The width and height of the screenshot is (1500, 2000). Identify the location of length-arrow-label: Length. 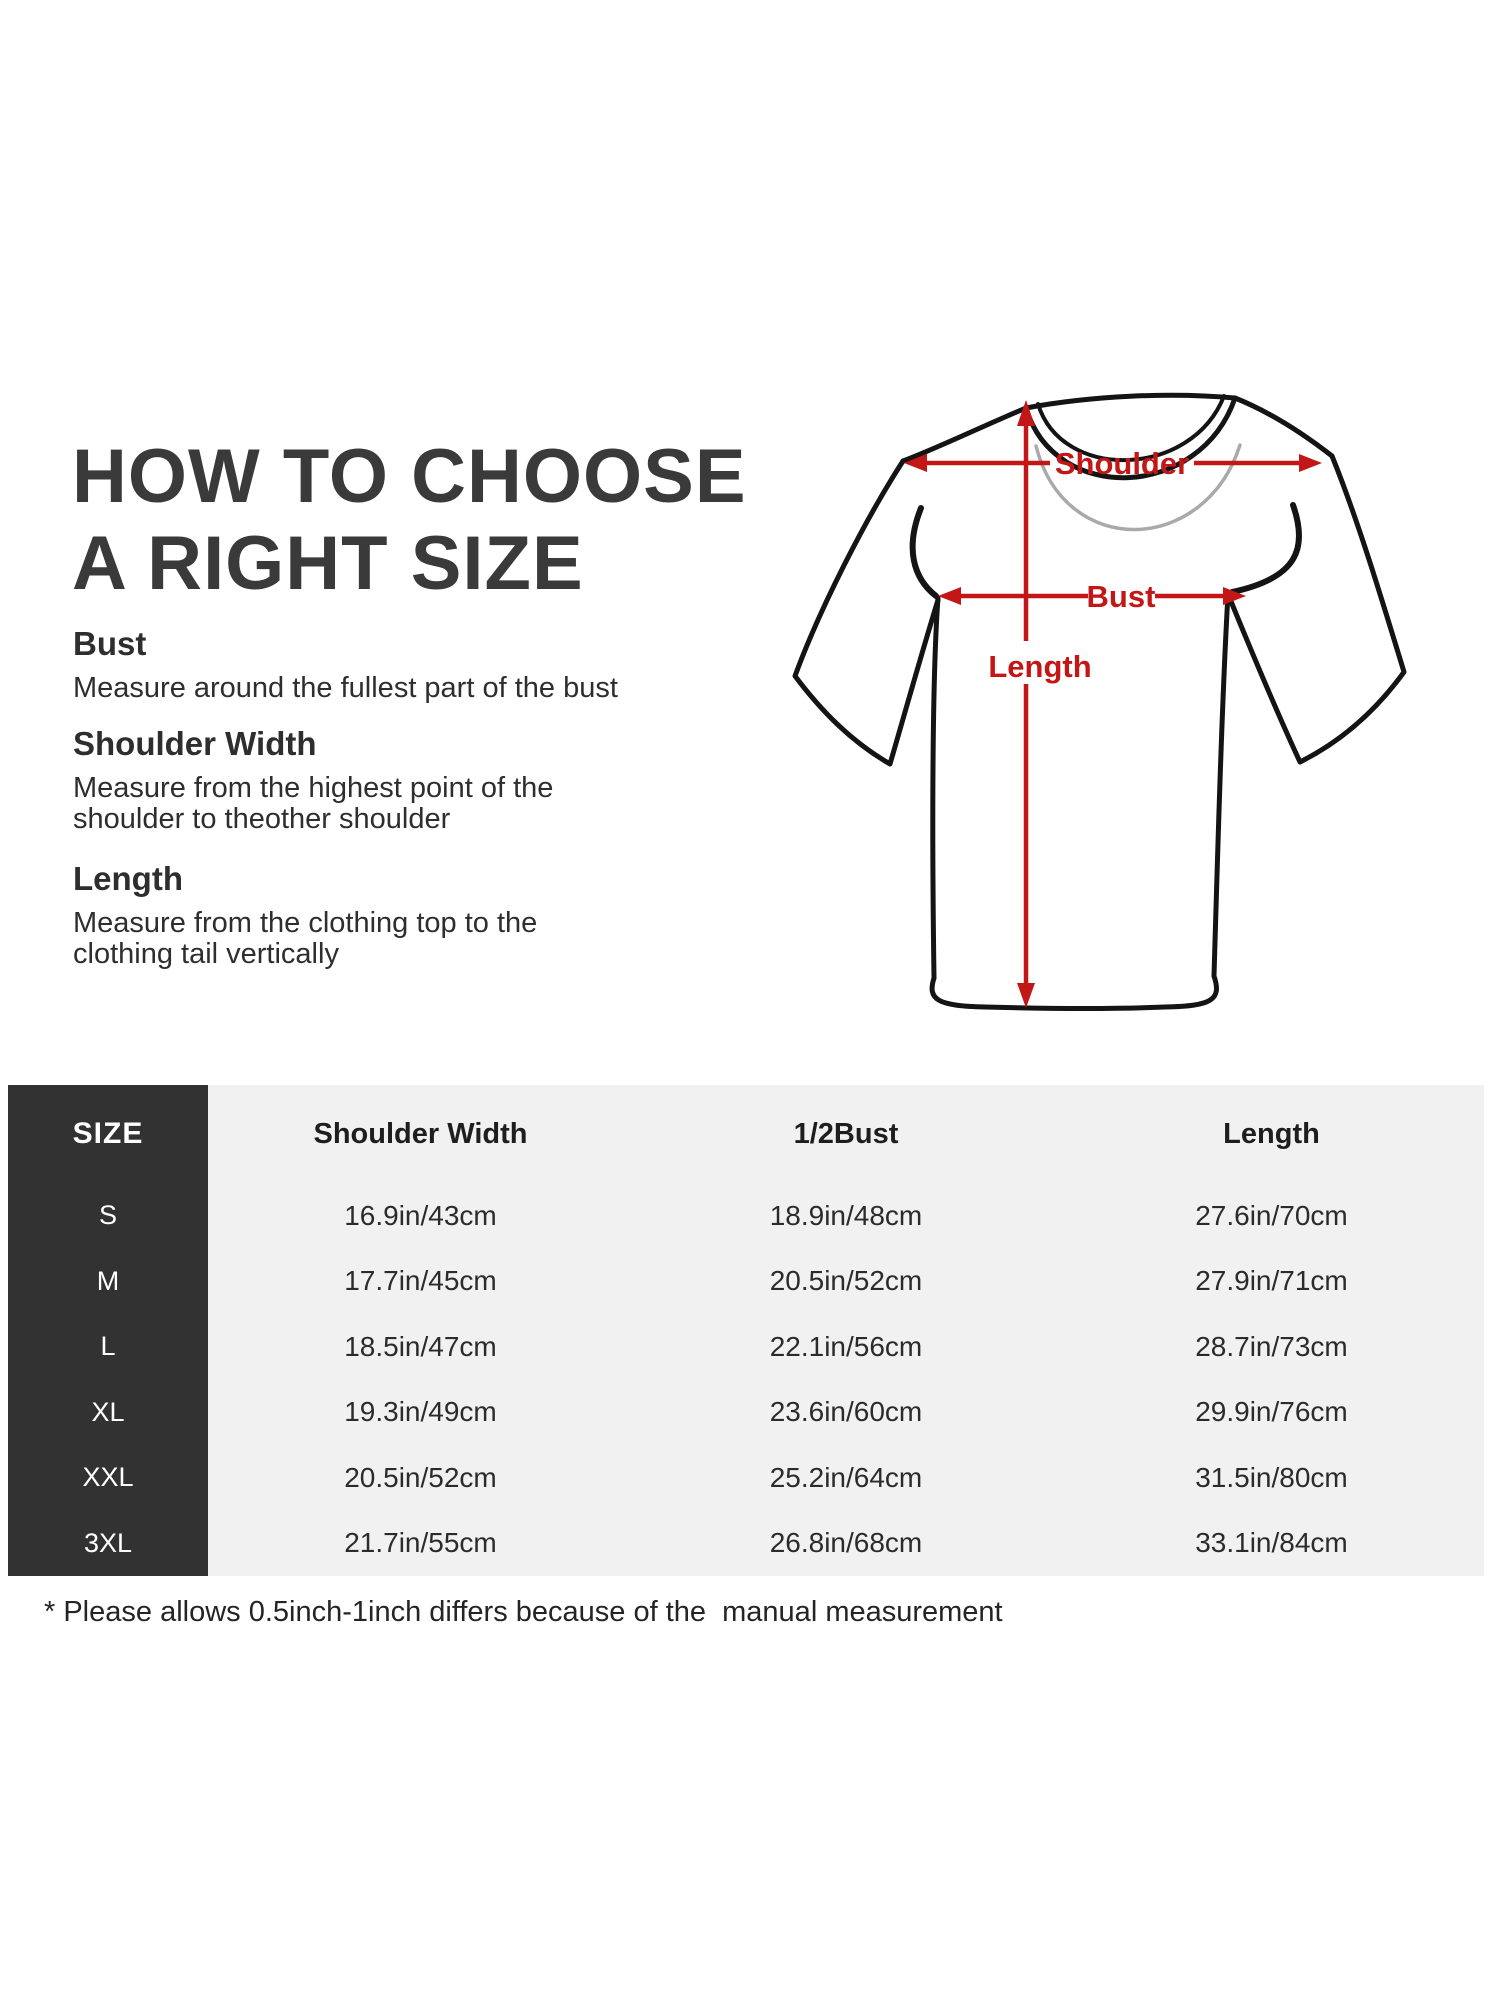
(1039, 666).